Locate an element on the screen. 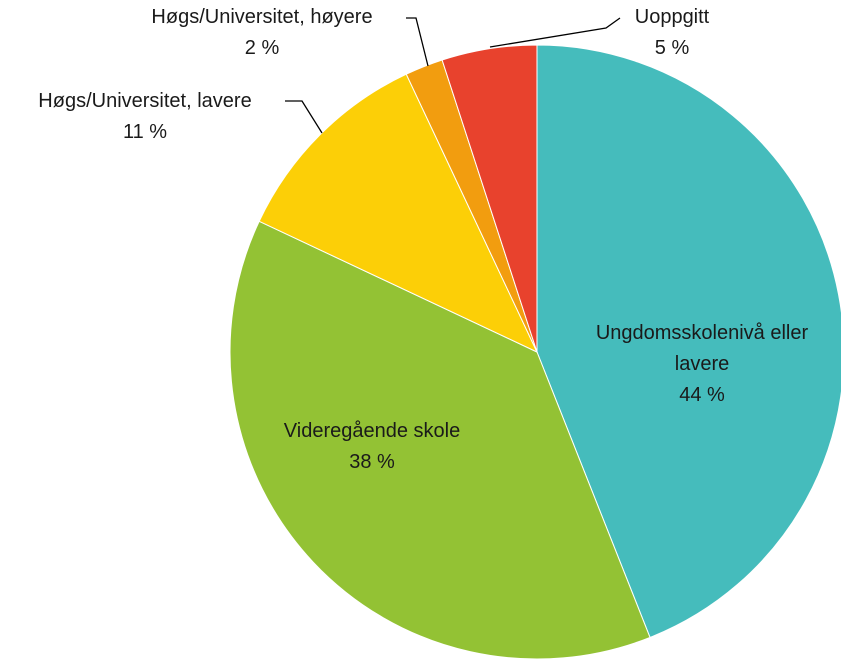 This screenshot has width=841, height=660. category-label: Høgs/Universitet, høyere is located at coordinates (262, 17).